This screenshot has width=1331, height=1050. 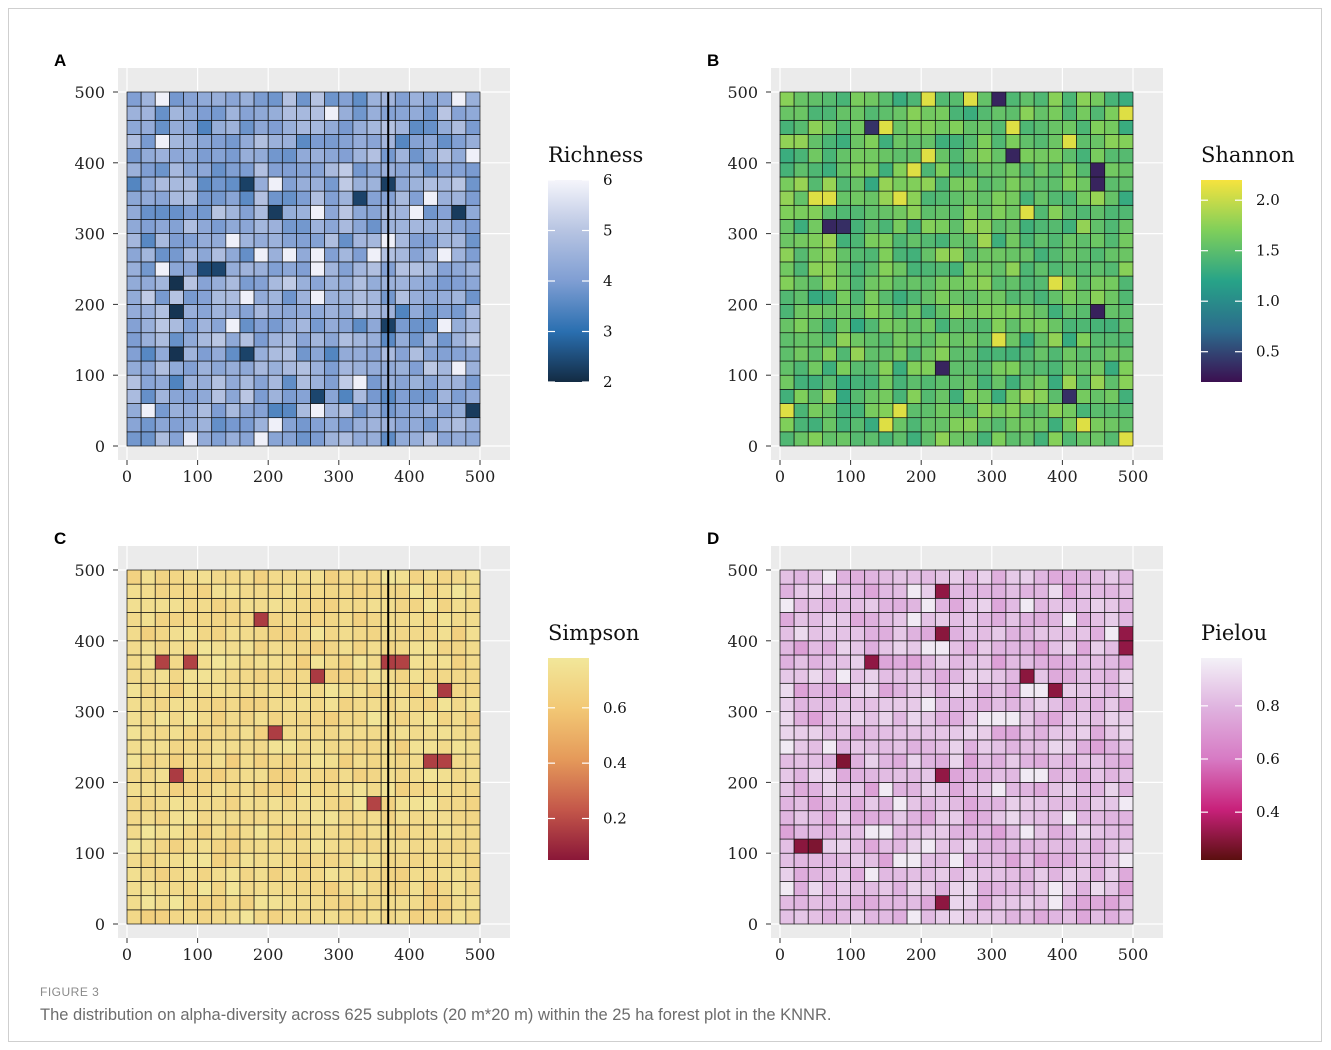 What do you see at coordinates (742, 853) in the screenshot?
I see `y-tick-label: 100` at bounding box center [742, 853].